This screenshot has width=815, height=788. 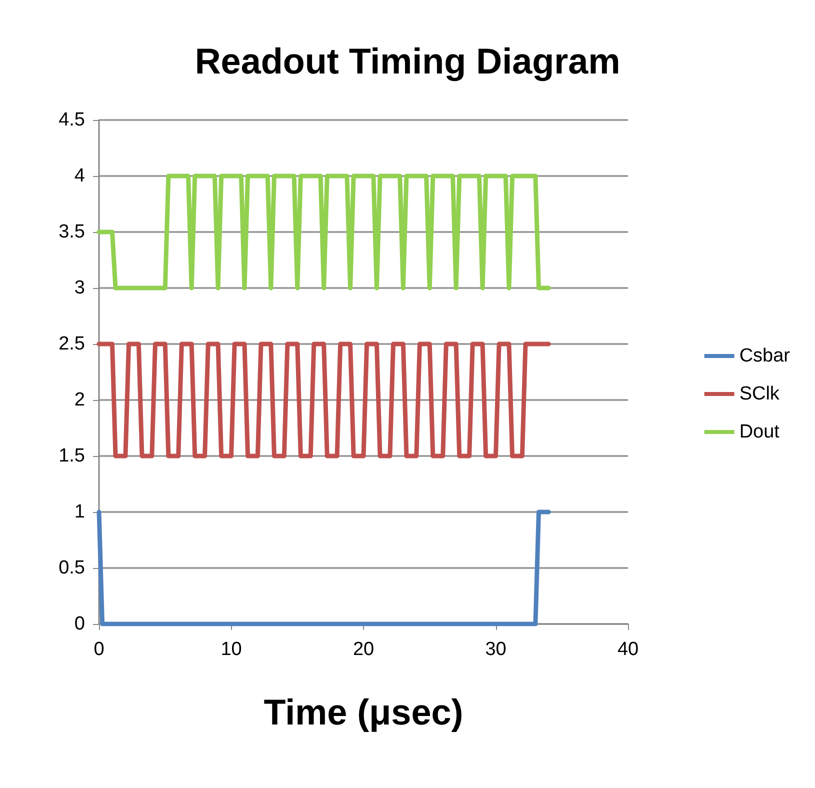 I want to click on x-tick-label: 0, so click(x=99, y=649).